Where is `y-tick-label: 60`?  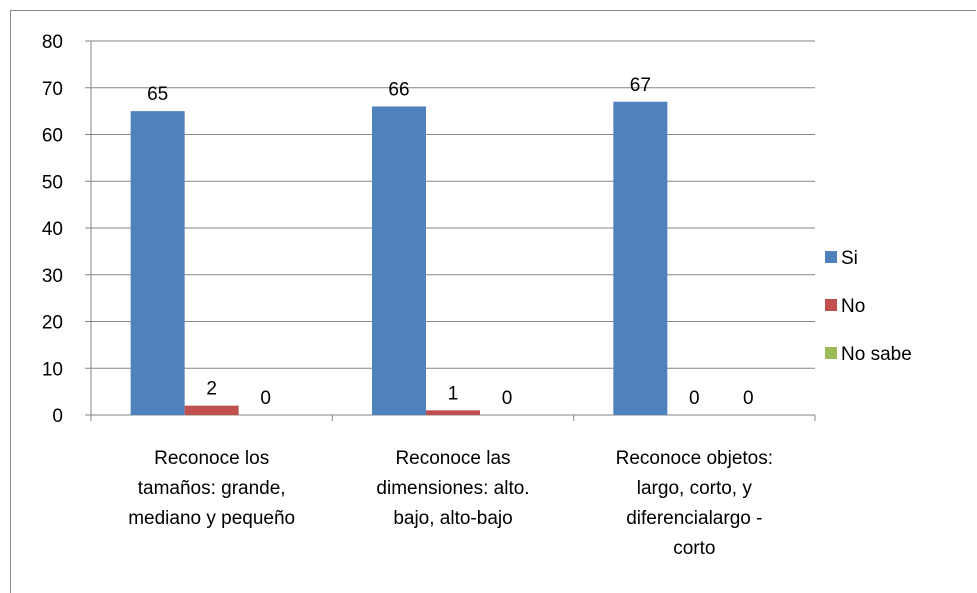
y-tick-label: 60 is located at coordinates (52, 136).